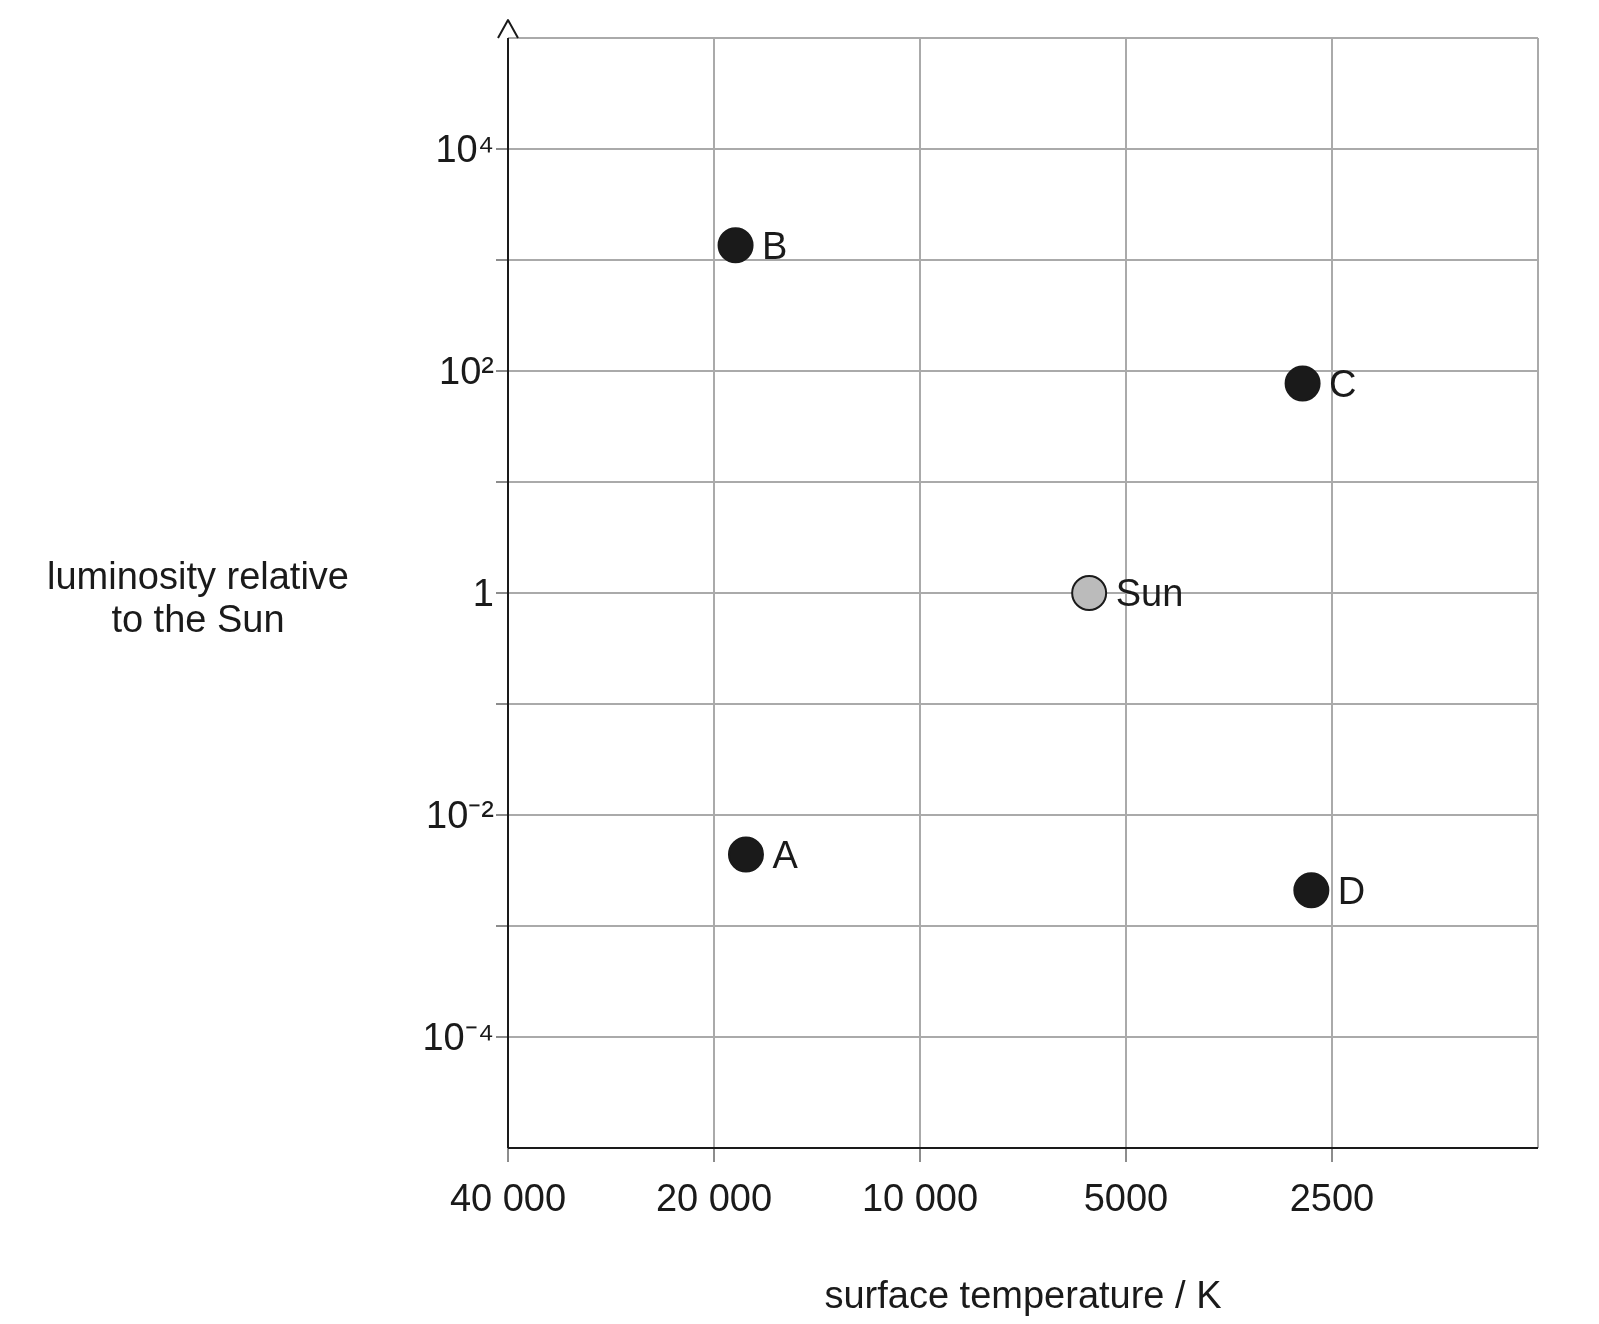 The height and width of the screenshot is (1324, 1599). Describe the element at coordinates (1351, 890) in the screenshot. I see `series-label: D` at that location.